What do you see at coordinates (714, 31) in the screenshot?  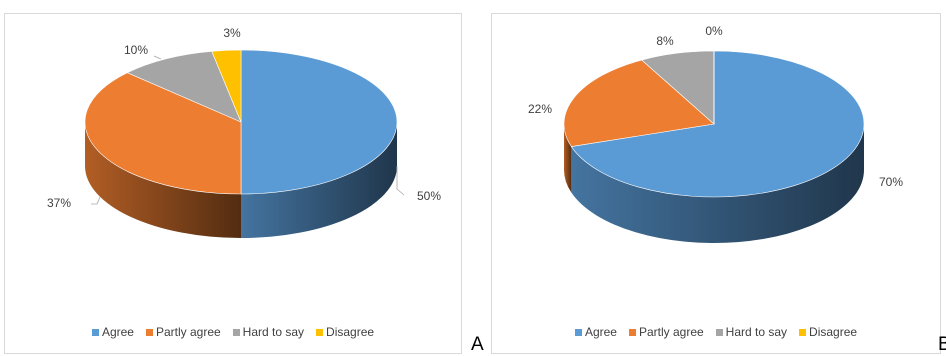 I see `data-label-disagree: 0%` at bounding box center [714, 31].